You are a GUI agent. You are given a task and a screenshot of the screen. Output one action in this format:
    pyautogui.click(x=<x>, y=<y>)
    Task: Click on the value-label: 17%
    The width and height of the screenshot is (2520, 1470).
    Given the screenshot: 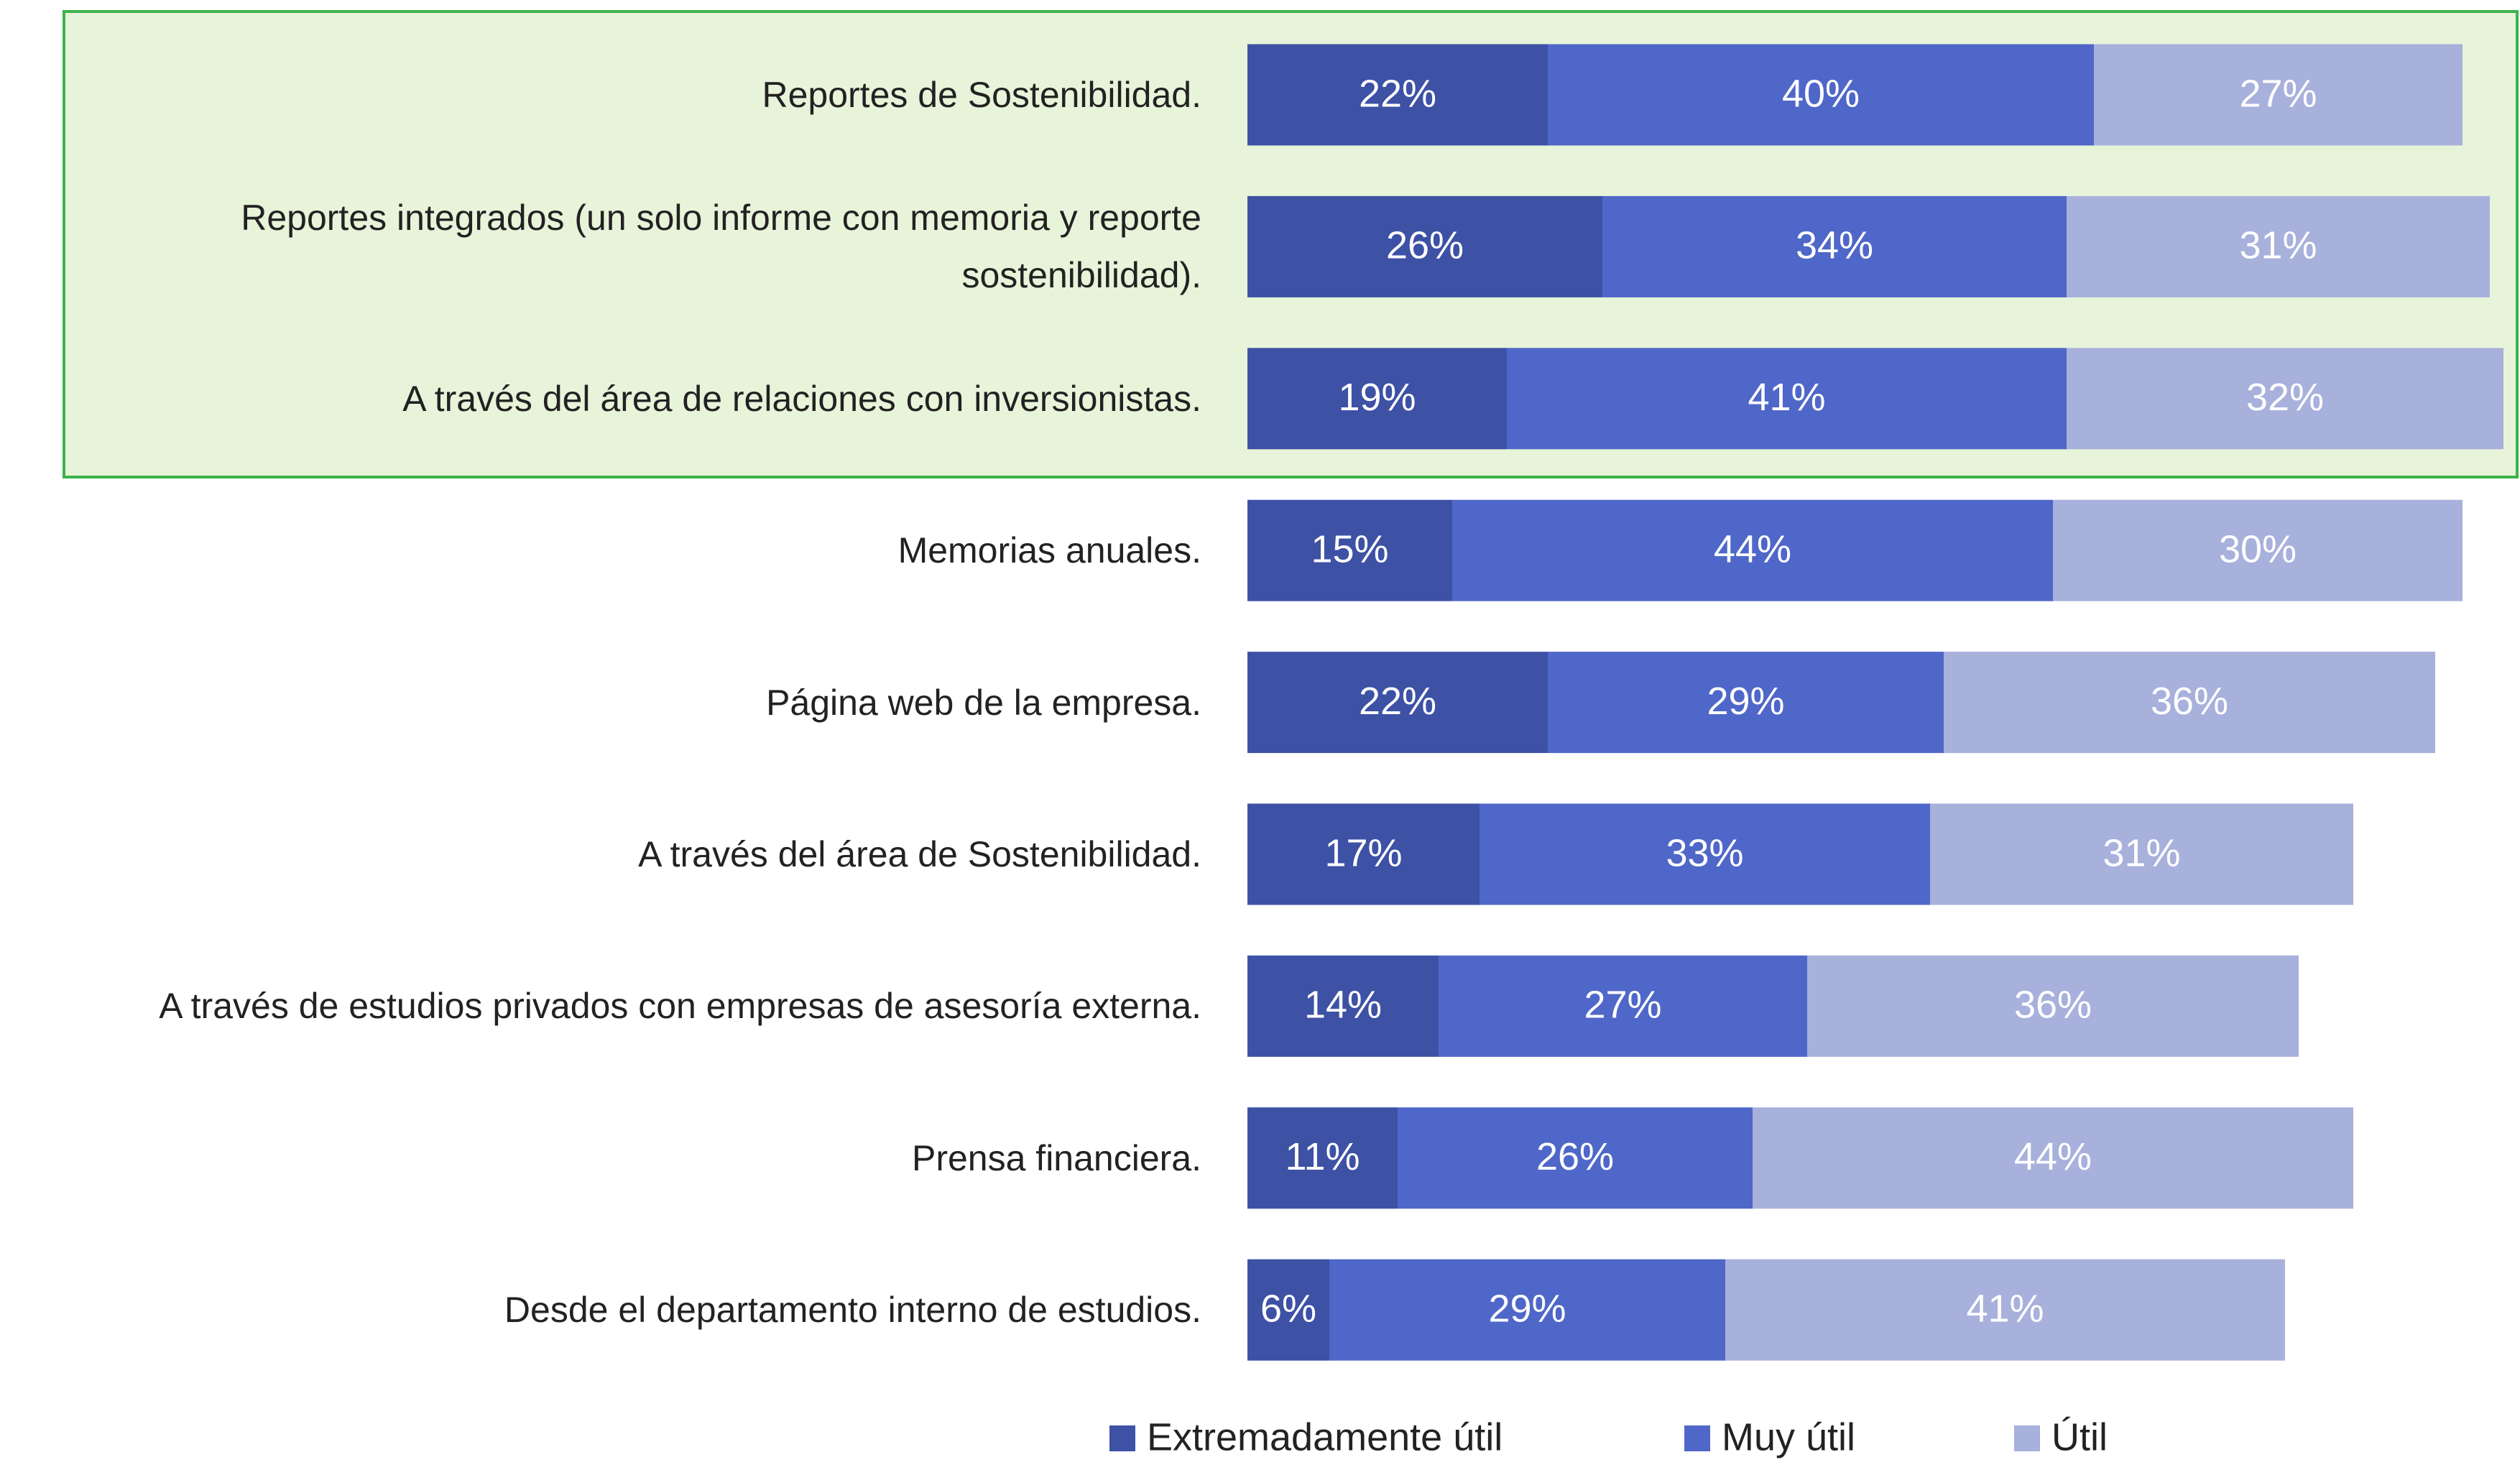 What is the action you would take?
    pyautogui.click(x=1363, y=852)
    